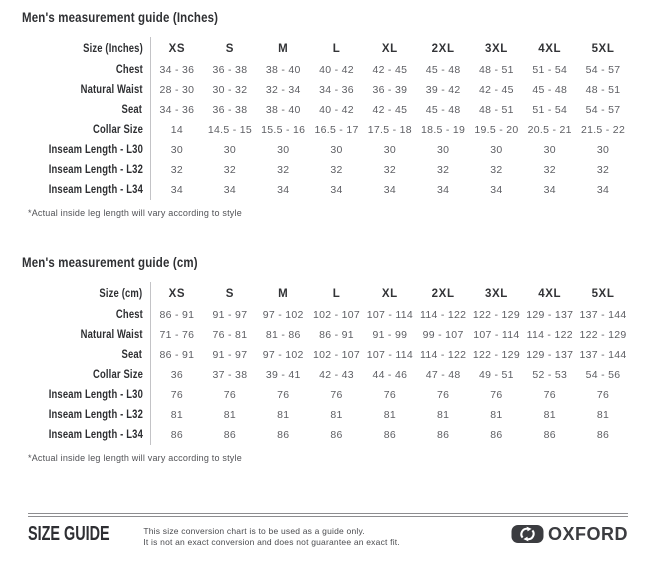  Describe the element at coordinates (603, 293) in the screenshot. I see `size-column-header: 5XL` at that location.